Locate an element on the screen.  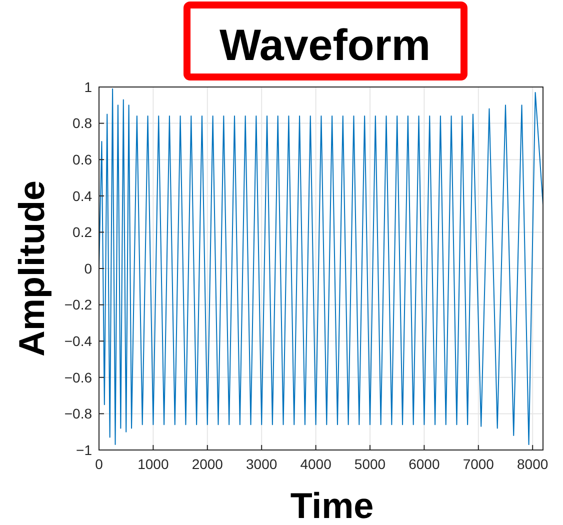
x-tick-label: 8000 is located at coordinates (532, 464).